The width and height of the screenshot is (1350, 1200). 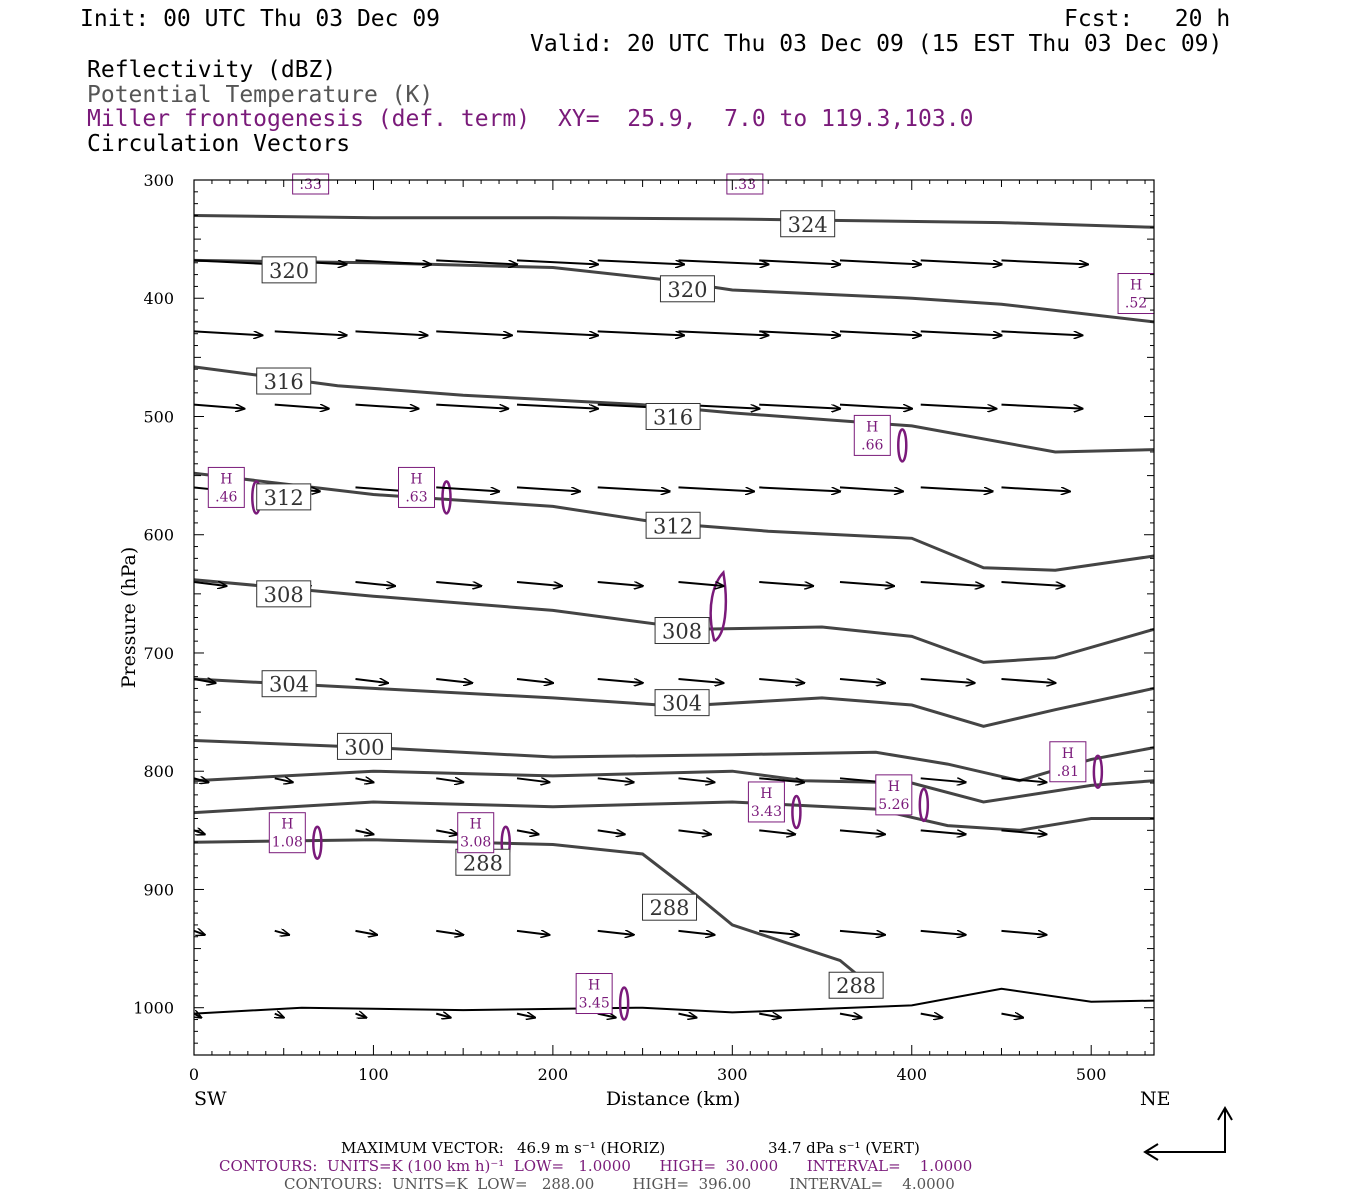 I want to click on theta-label: 316, so click(x=673, y=417).